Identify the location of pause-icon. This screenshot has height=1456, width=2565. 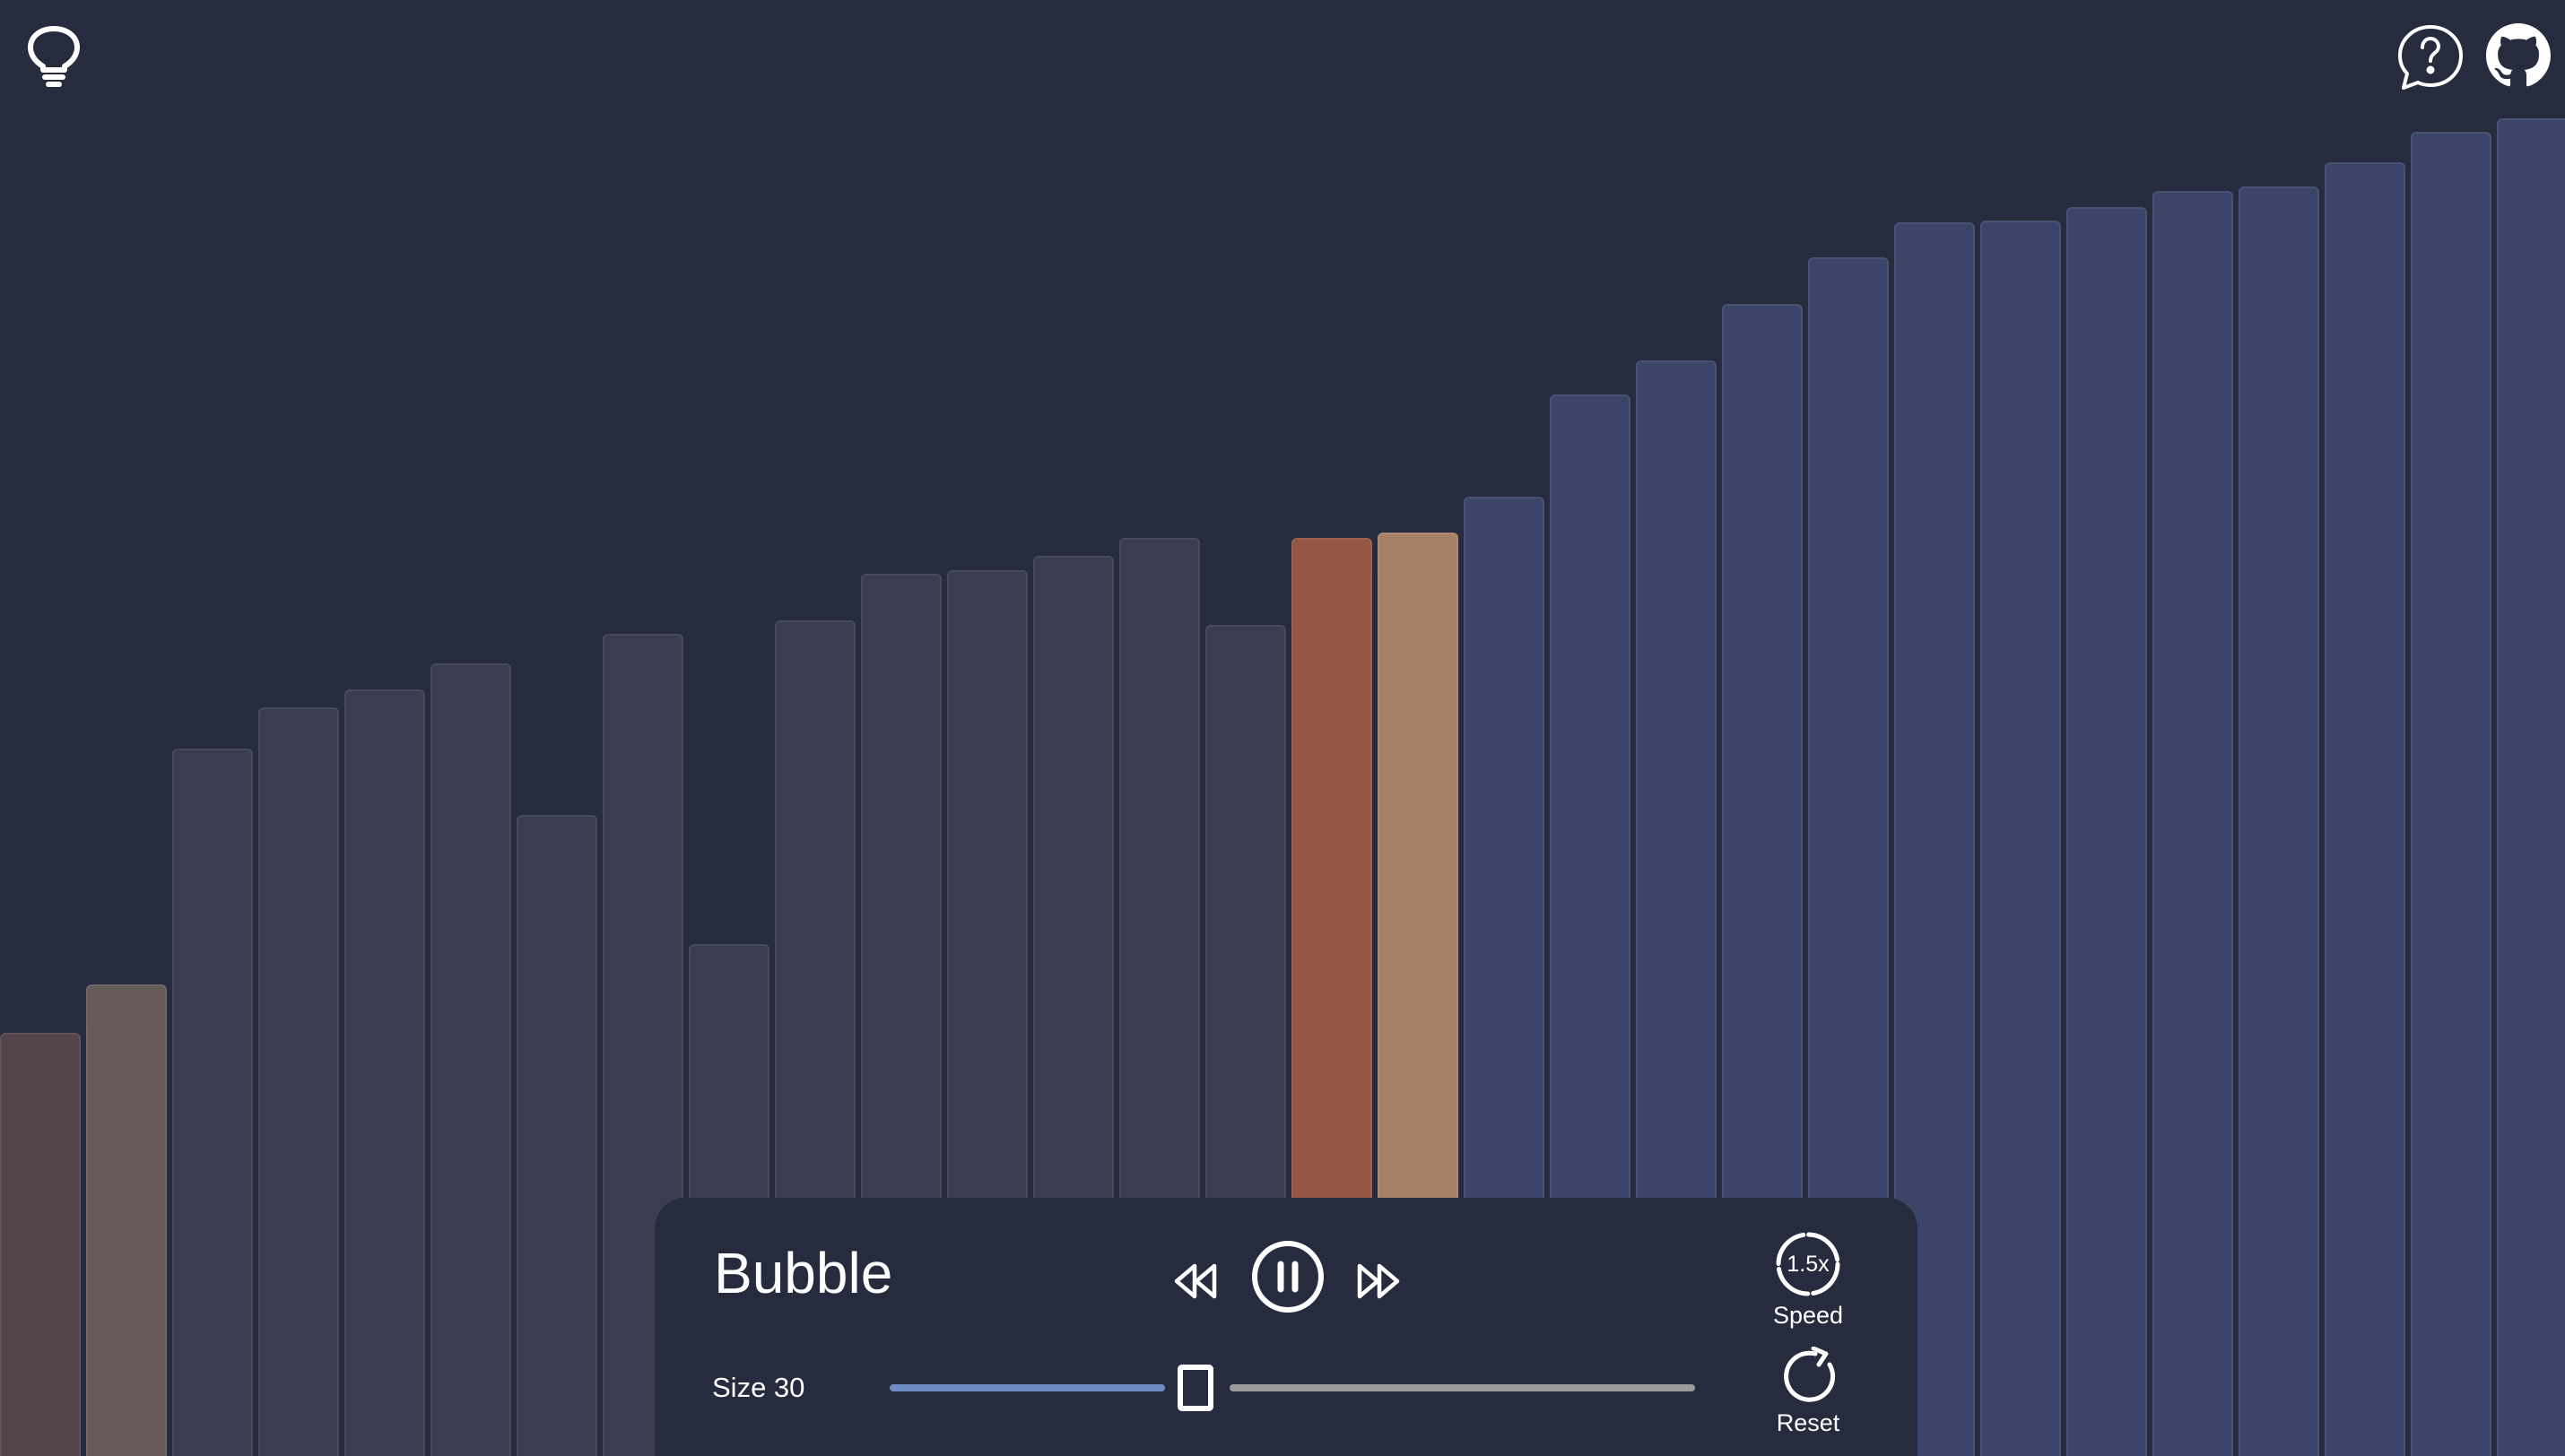
(1288, 1277).